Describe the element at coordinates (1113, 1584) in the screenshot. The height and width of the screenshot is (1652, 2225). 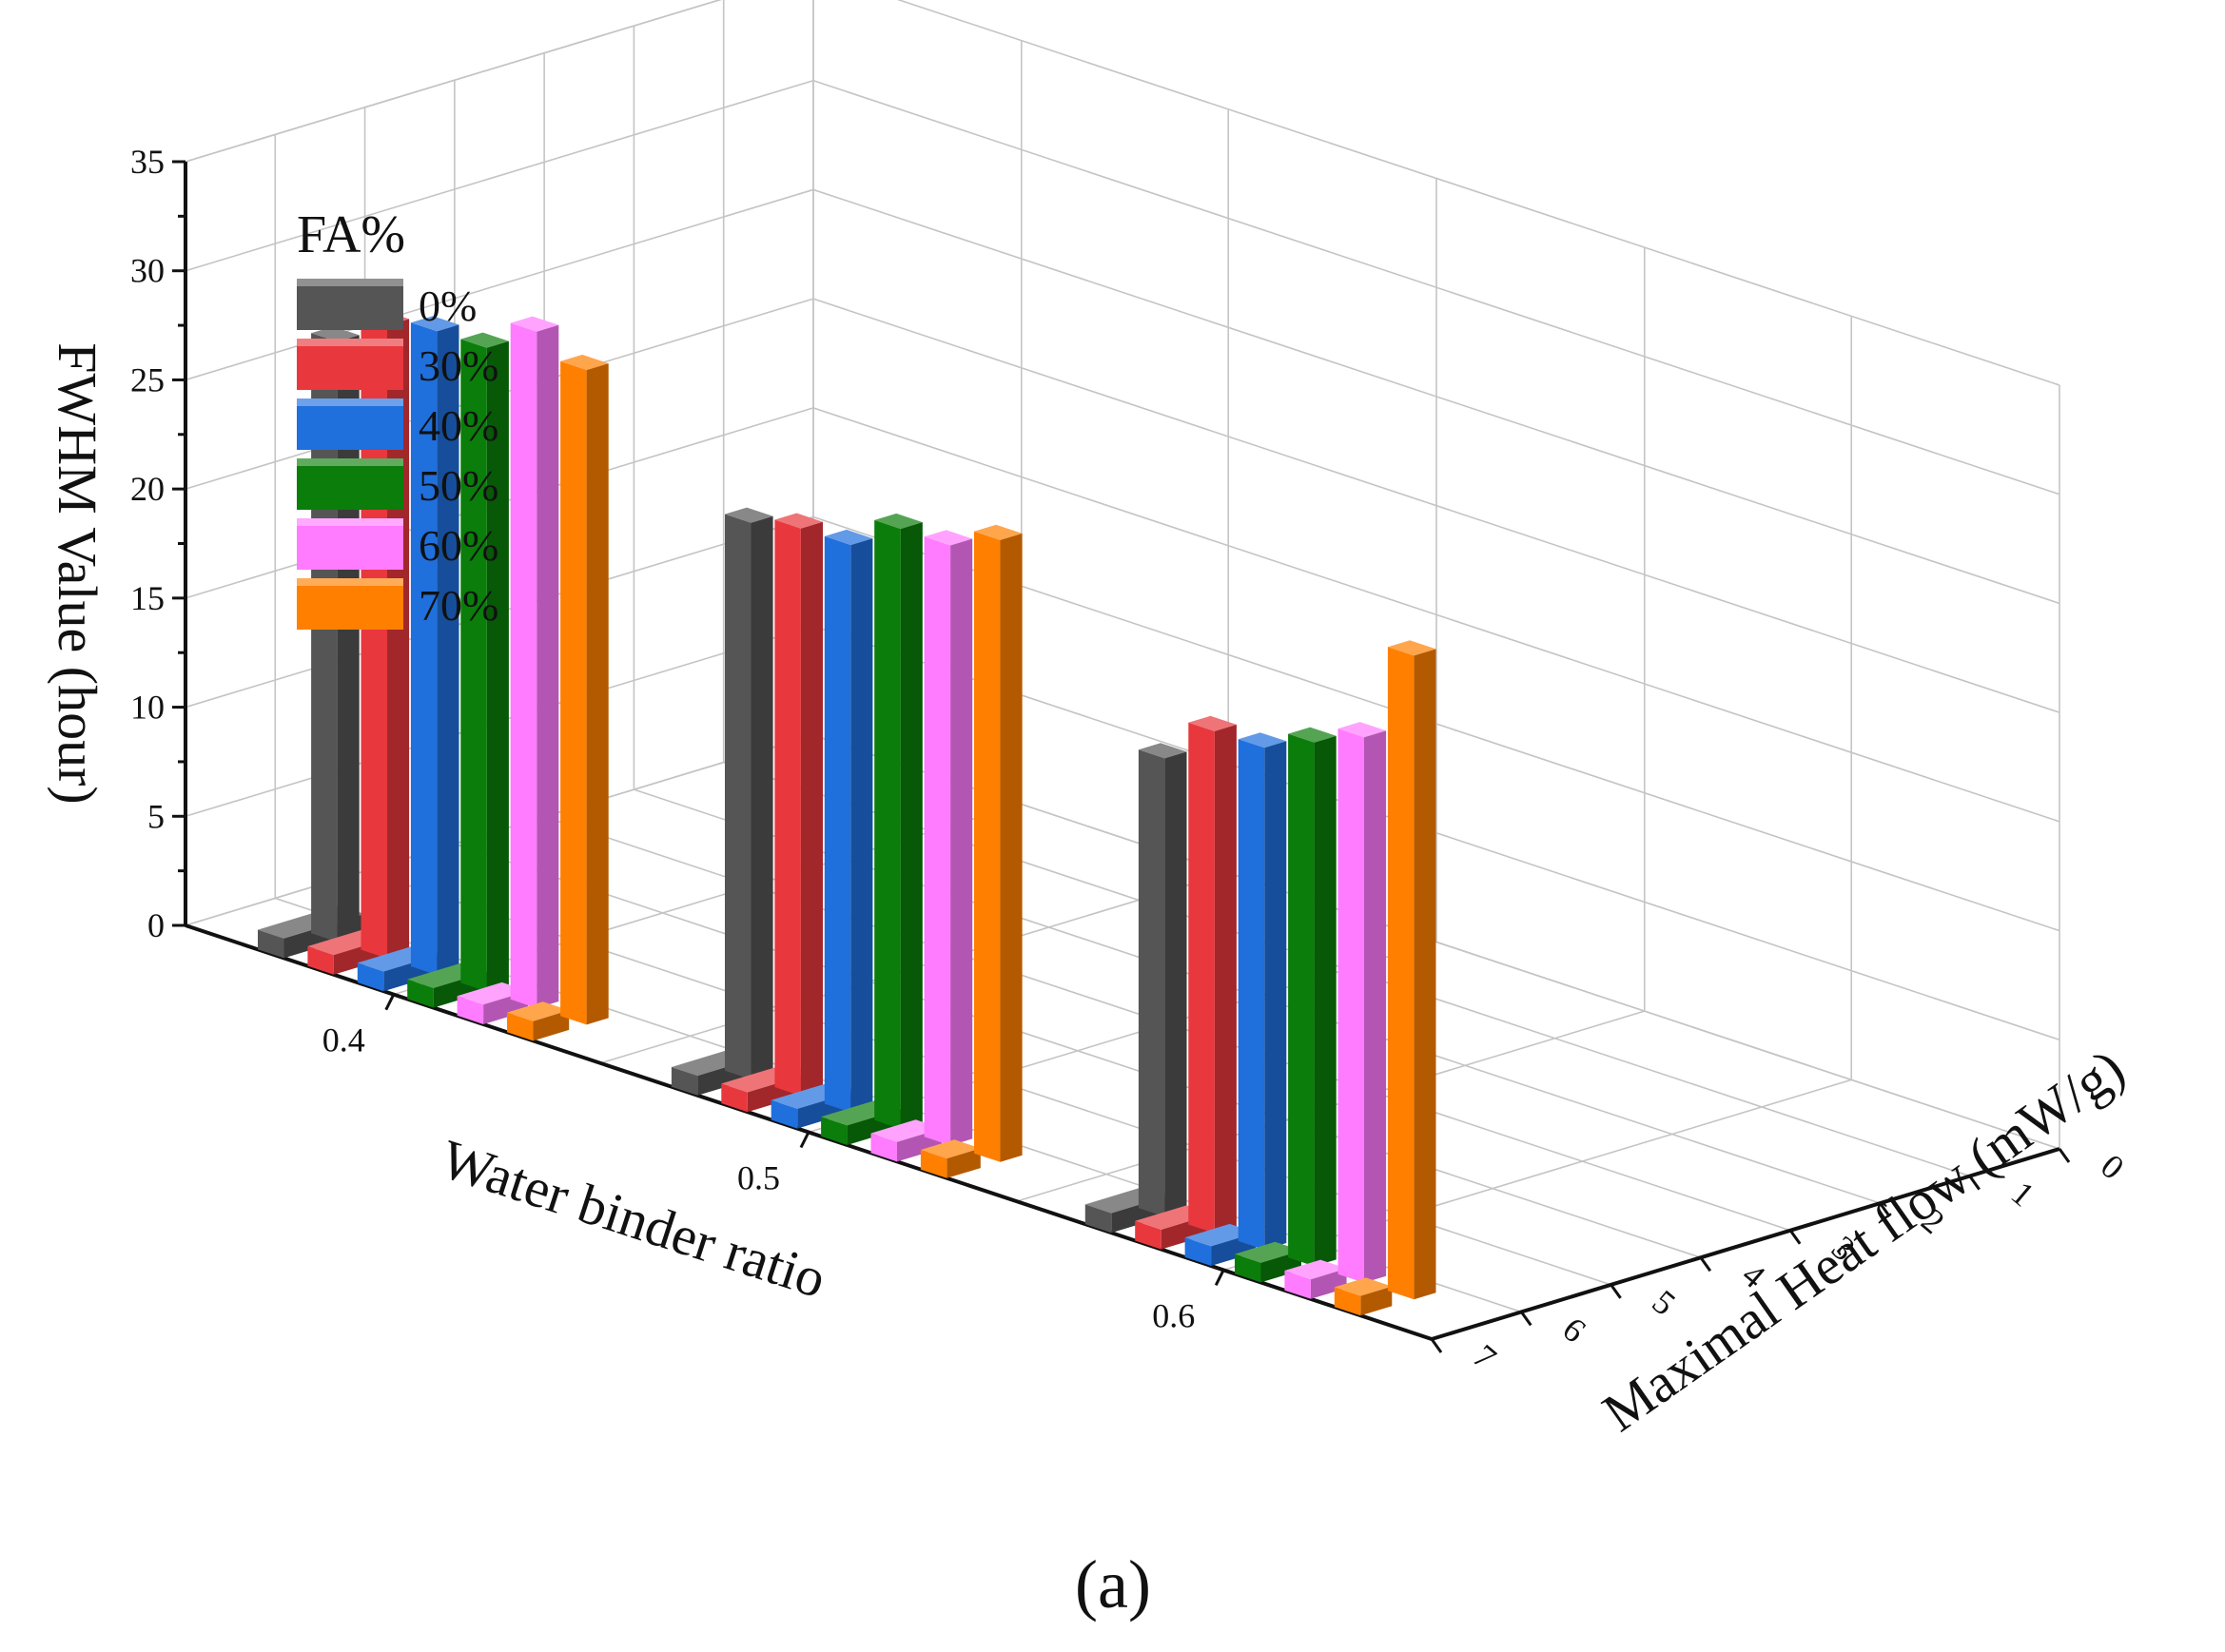
I see `panel-label: (a)` at that location.